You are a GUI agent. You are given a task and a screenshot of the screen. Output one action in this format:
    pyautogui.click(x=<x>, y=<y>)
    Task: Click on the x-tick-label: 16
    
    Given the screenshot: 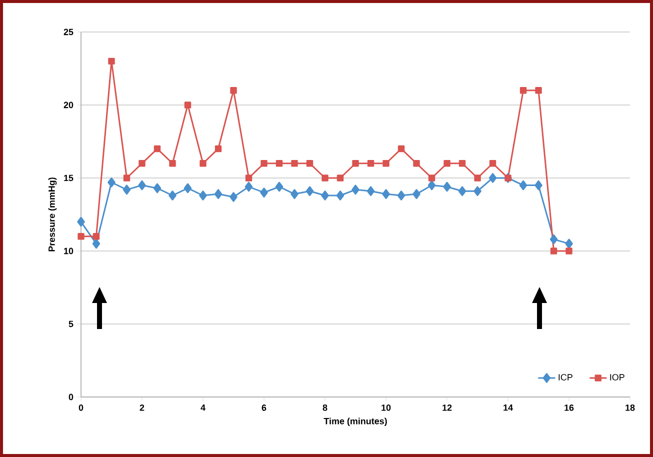 What is the action you would take?
    pyautogui.click(x=569, y=407)
    